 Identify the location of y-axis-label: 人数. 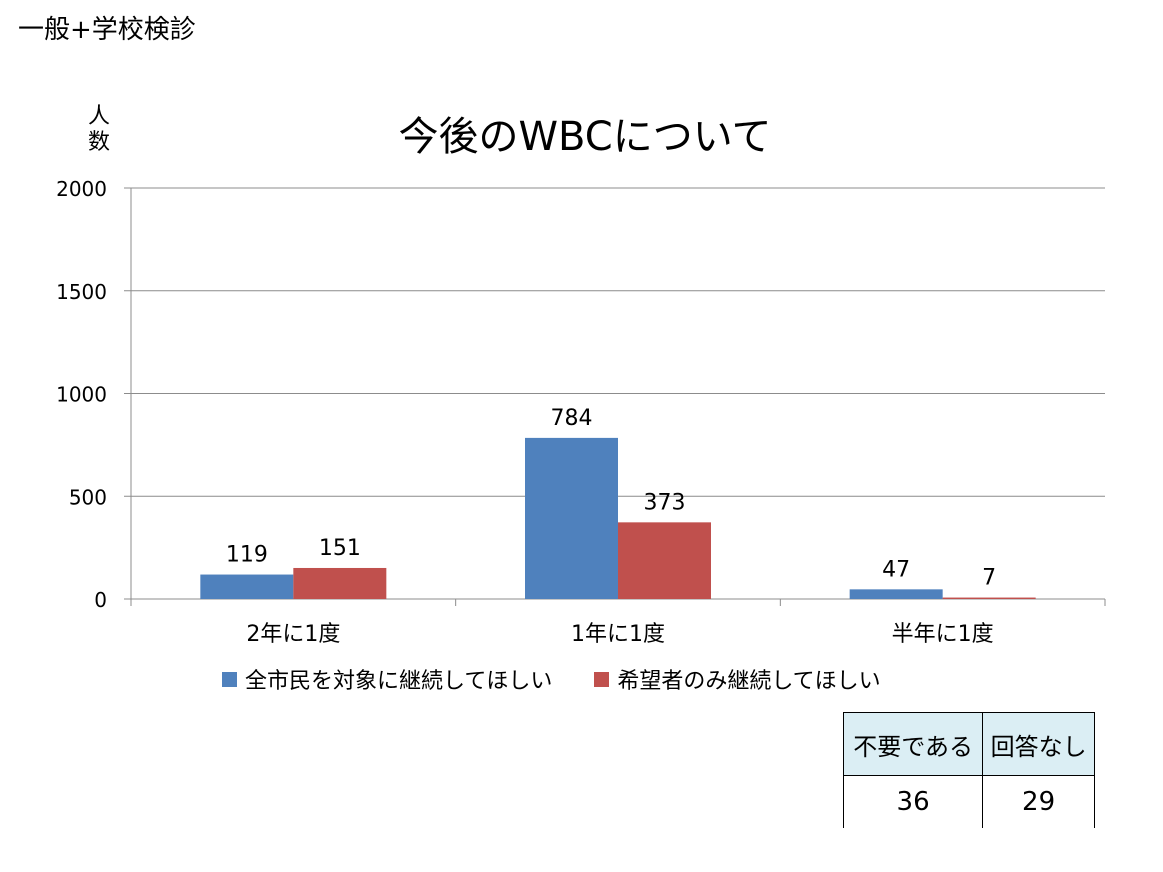
(99, 130).